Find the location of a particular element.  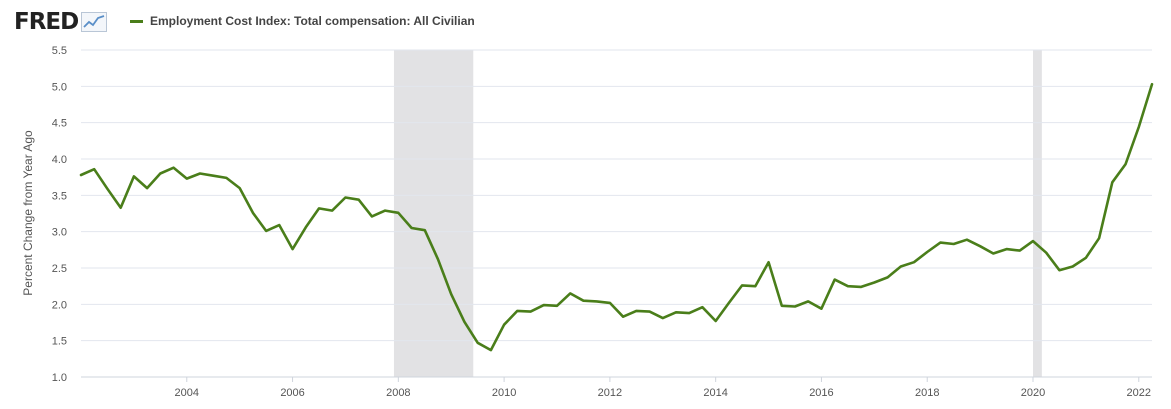

x-tick-label: 2006 is located at coordinates (292, 393).